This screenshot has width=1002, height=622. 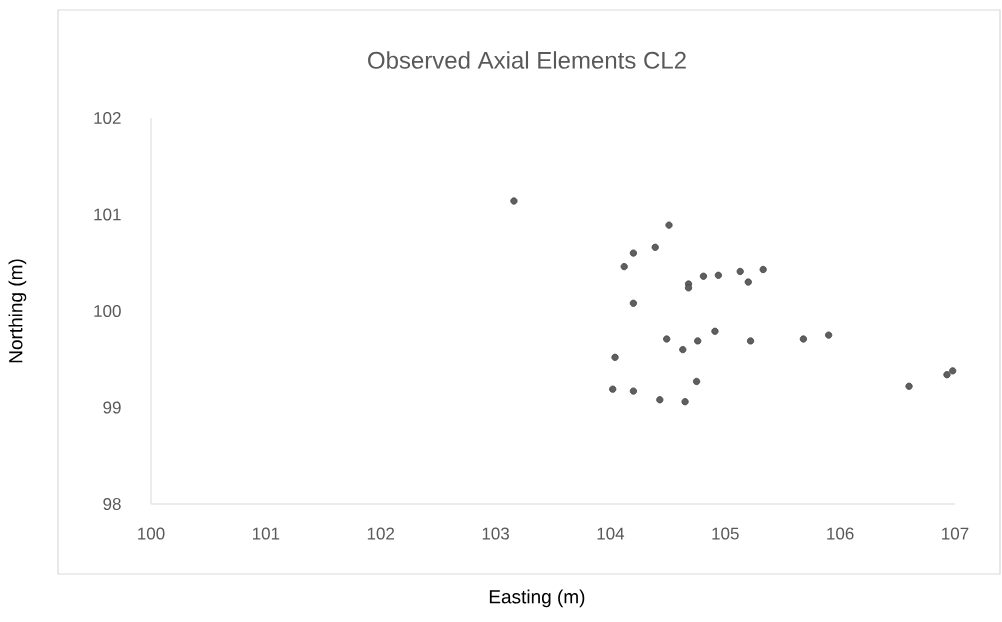 I want to click on y-axis-title: Northing (m), so click(x=17, y=311).